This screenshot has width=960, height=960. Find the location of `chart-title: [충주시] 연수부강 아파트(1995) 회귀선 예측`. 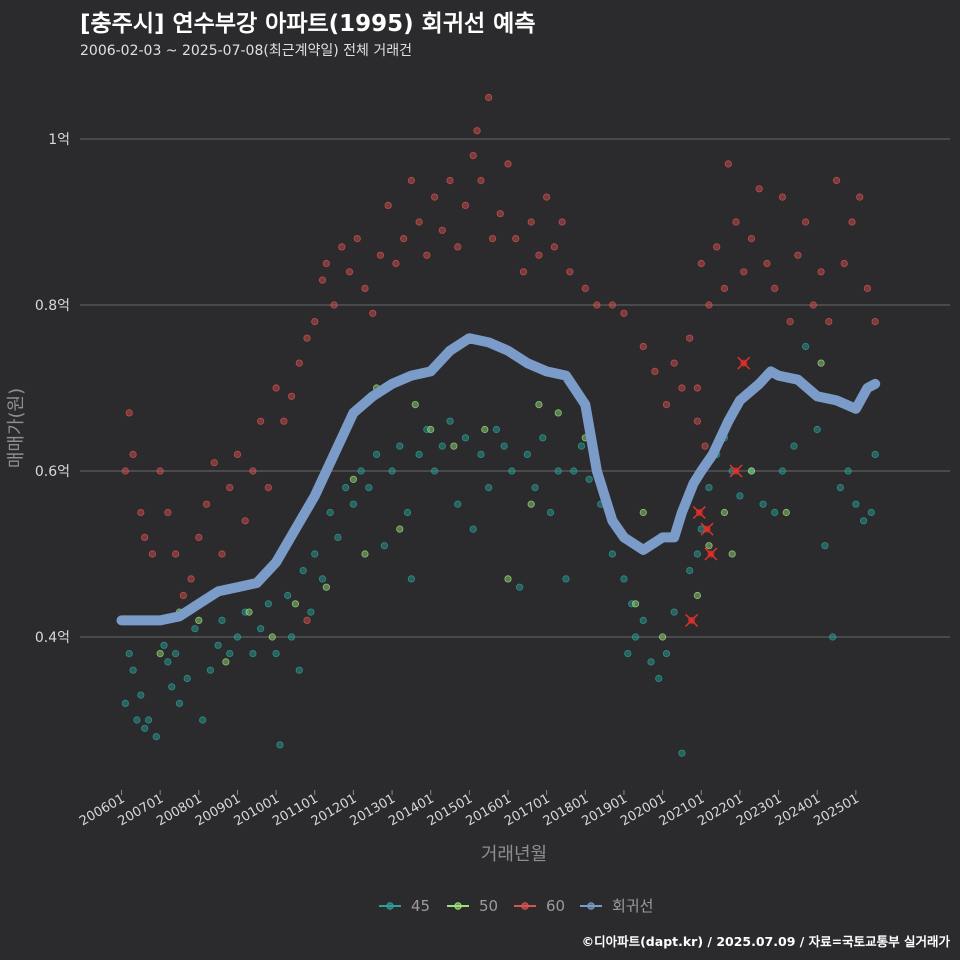

chart-title: [충주시] 연수부강 아파트(1995) 회귀선 예측 is located at coordinates (308, 24).